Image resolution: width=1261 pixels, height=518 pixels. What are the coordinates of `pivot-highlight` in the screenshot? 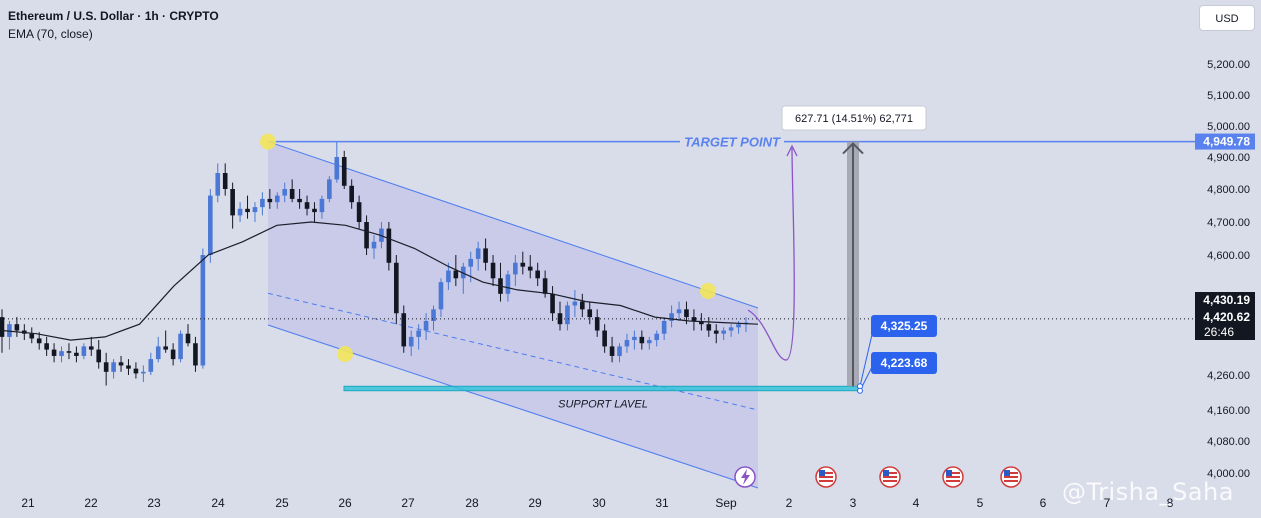 It's located at (268, 141).